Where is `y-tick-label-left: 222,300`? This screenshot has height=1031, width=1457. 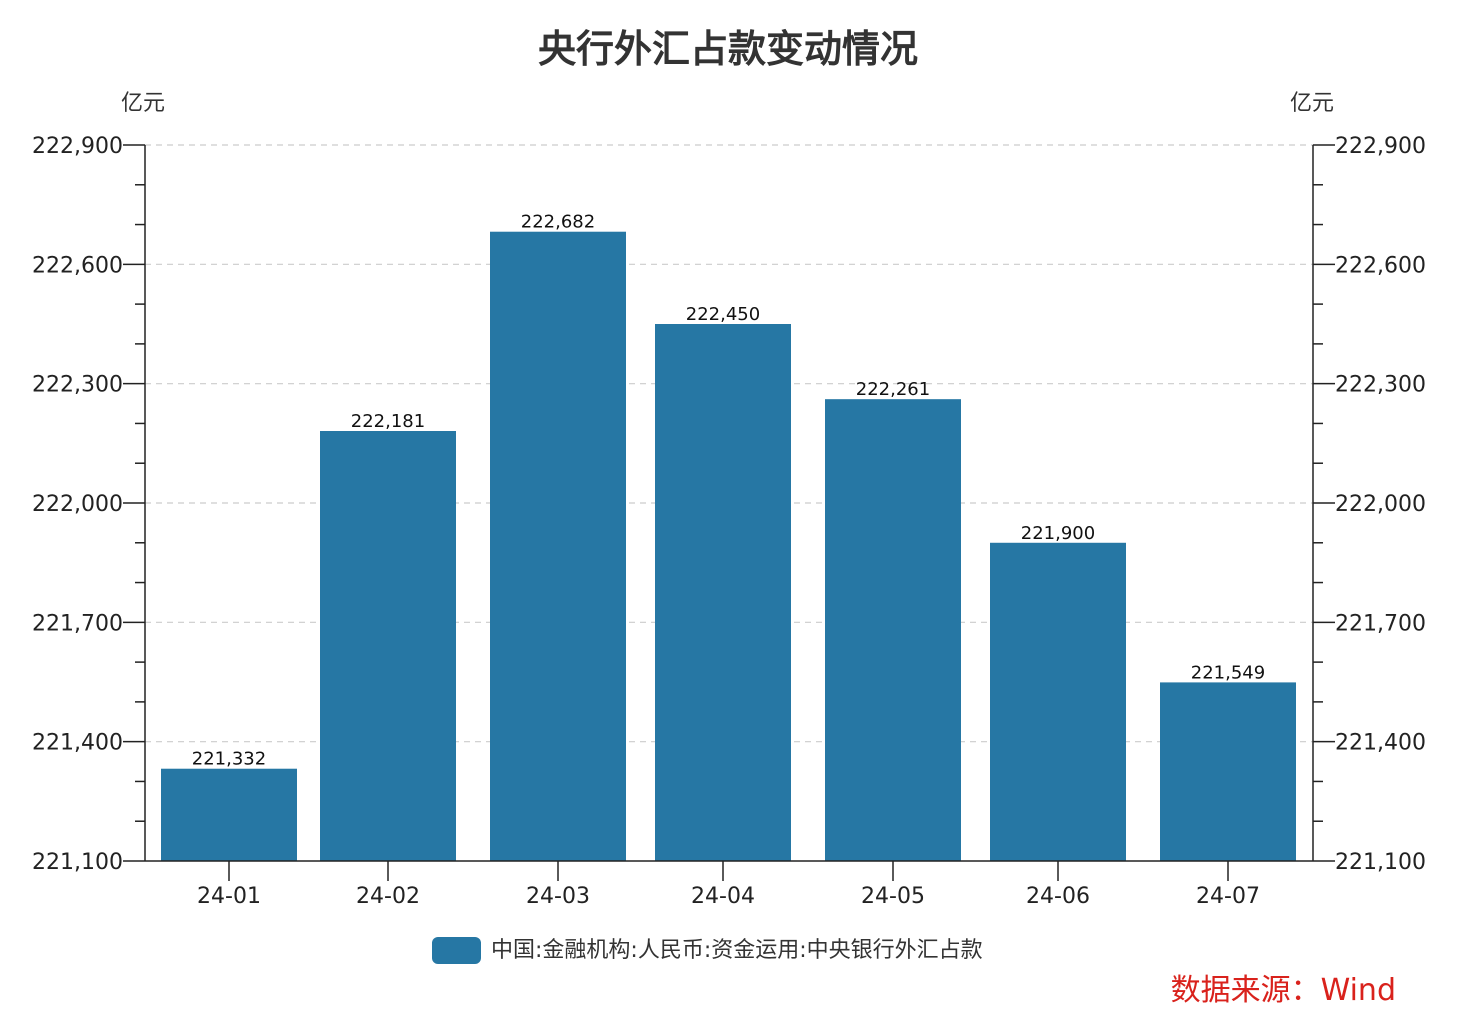 y-tick-label-left: 222,300 is located at coordinates (77, 385).